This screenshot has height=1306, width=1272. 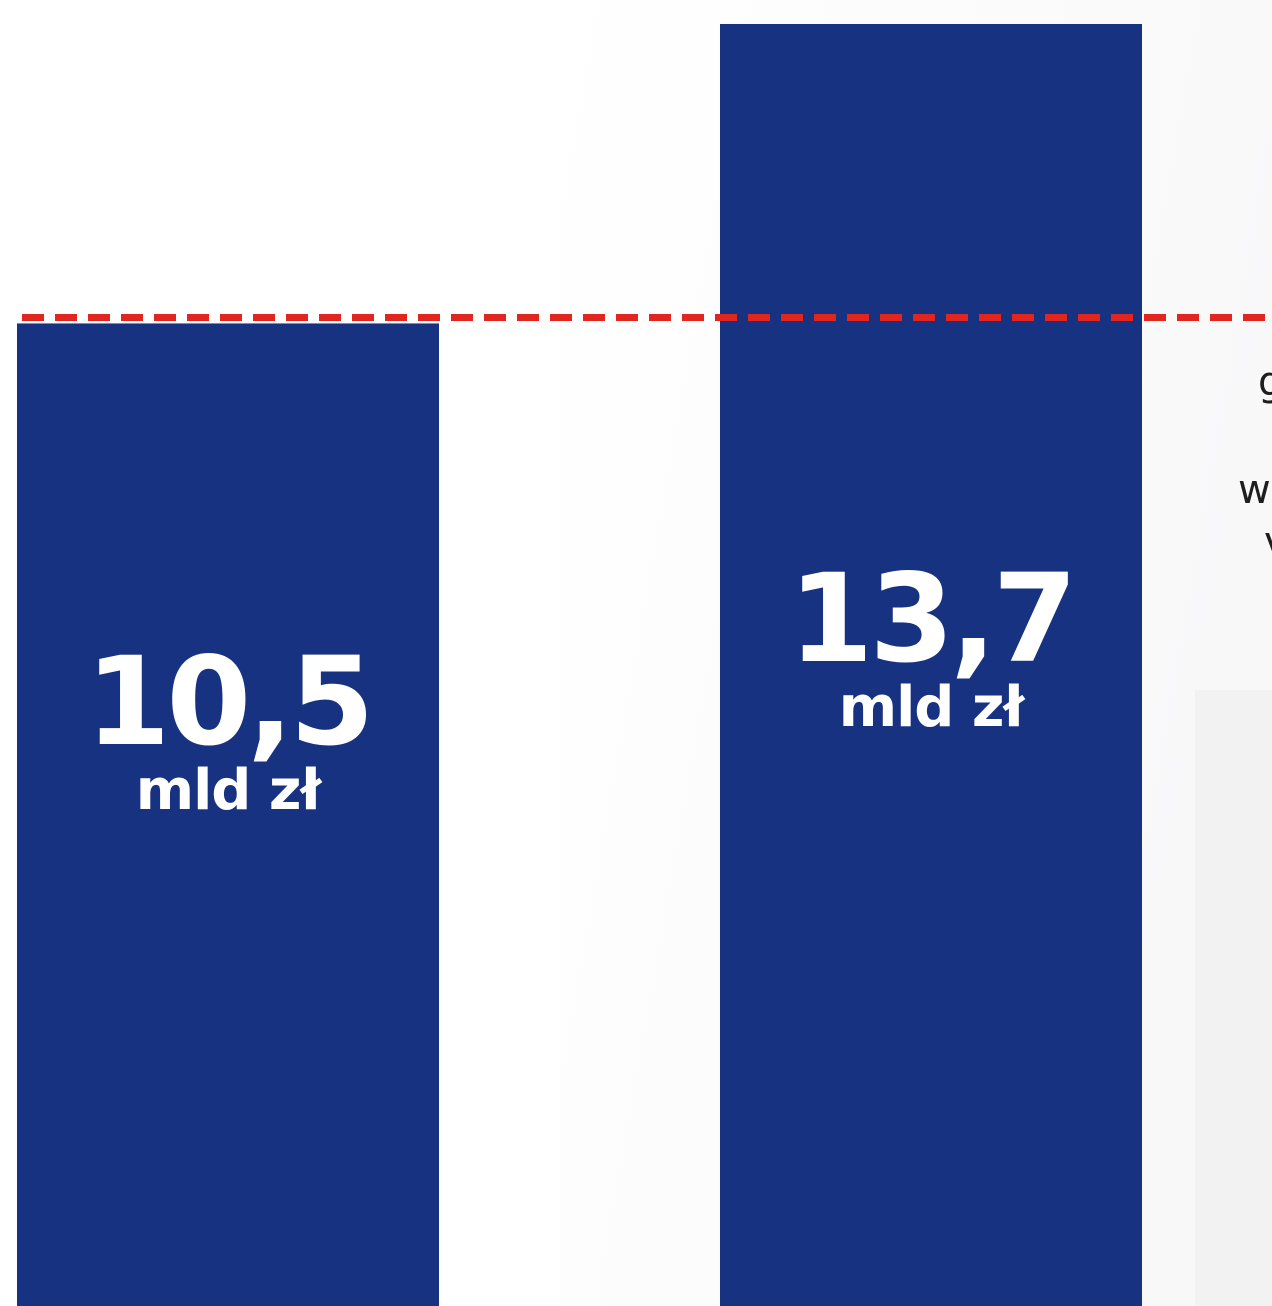 What do you see at coordinates (1233, 998) in the screenshot?
I see `background-panel` at bounding box center [1233, 998].